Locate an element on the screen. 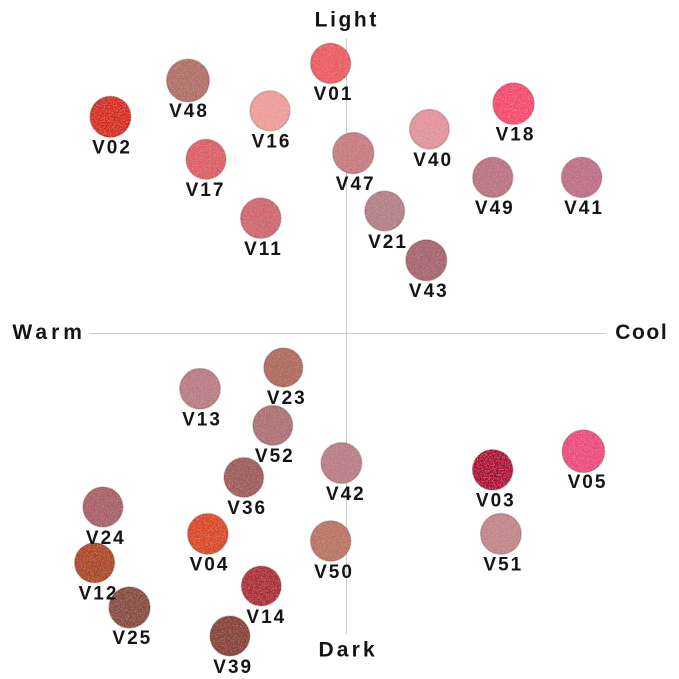  svg-text: Light is located at coordinates (347, 20).